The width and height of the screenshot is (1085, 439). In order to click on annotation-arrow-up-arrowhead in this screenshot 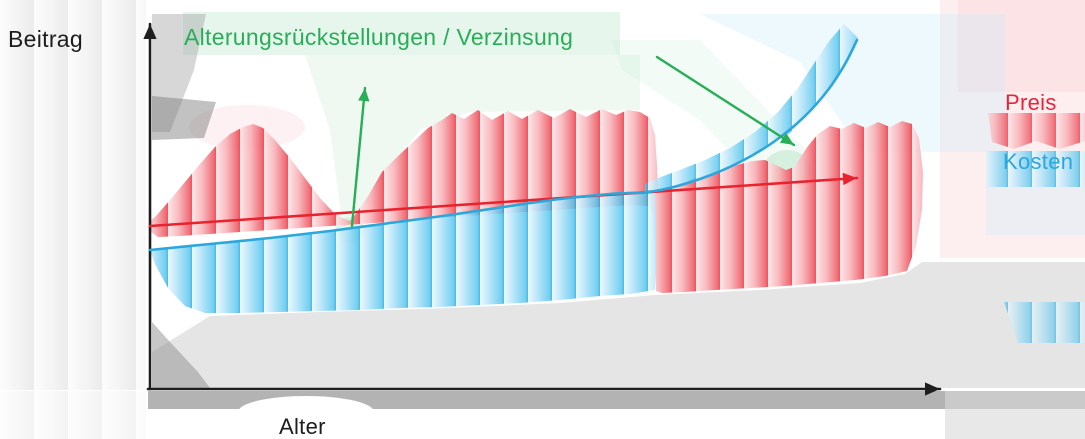, I will do `click(364, 95)`.